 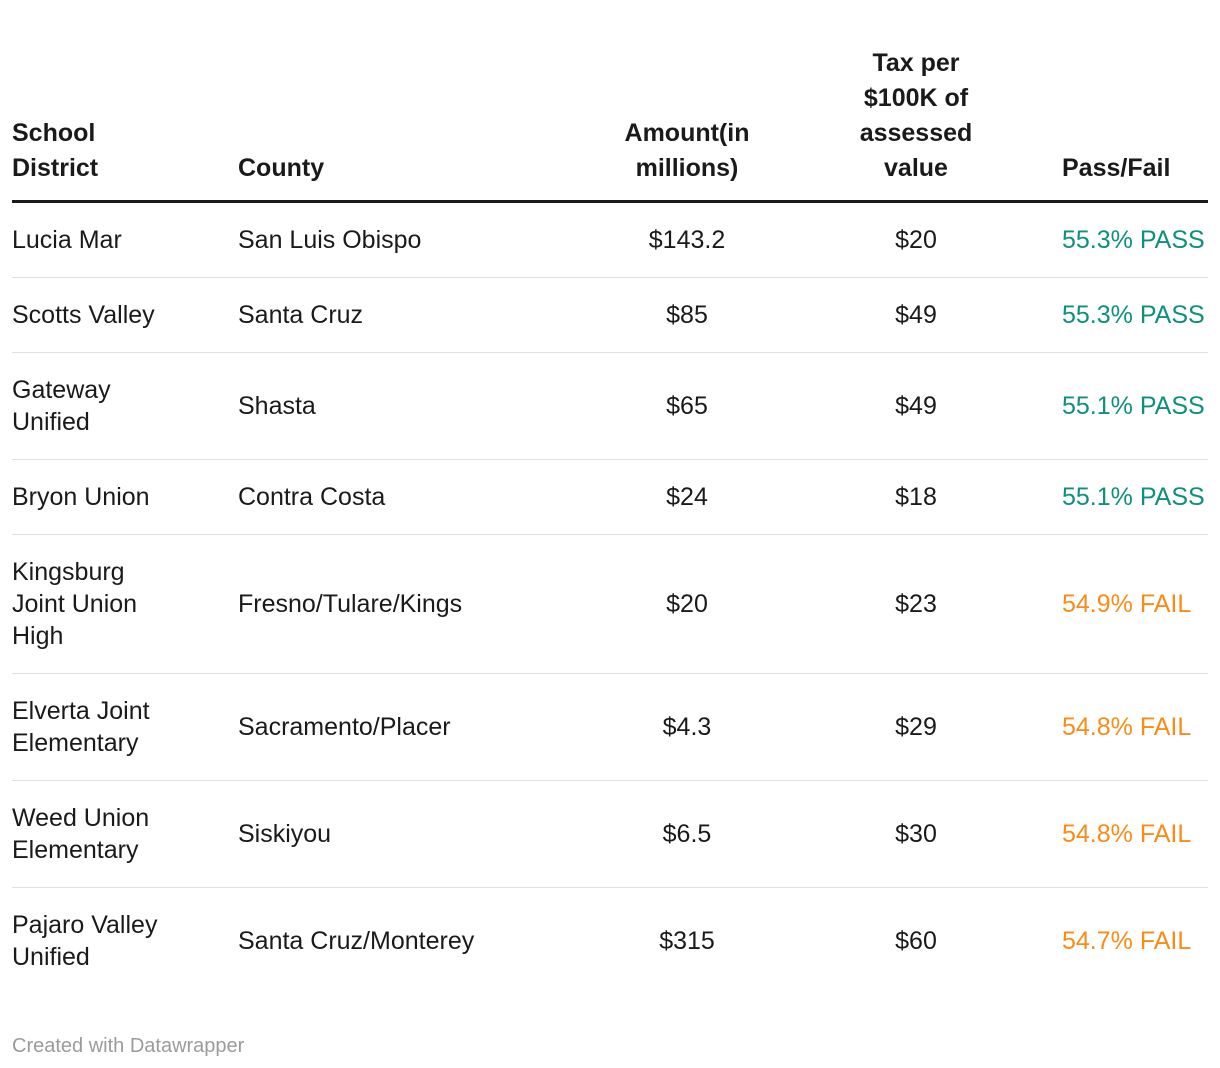 I want to click on school-district-cell: Scotts Valley, so click(x=125, y=315).